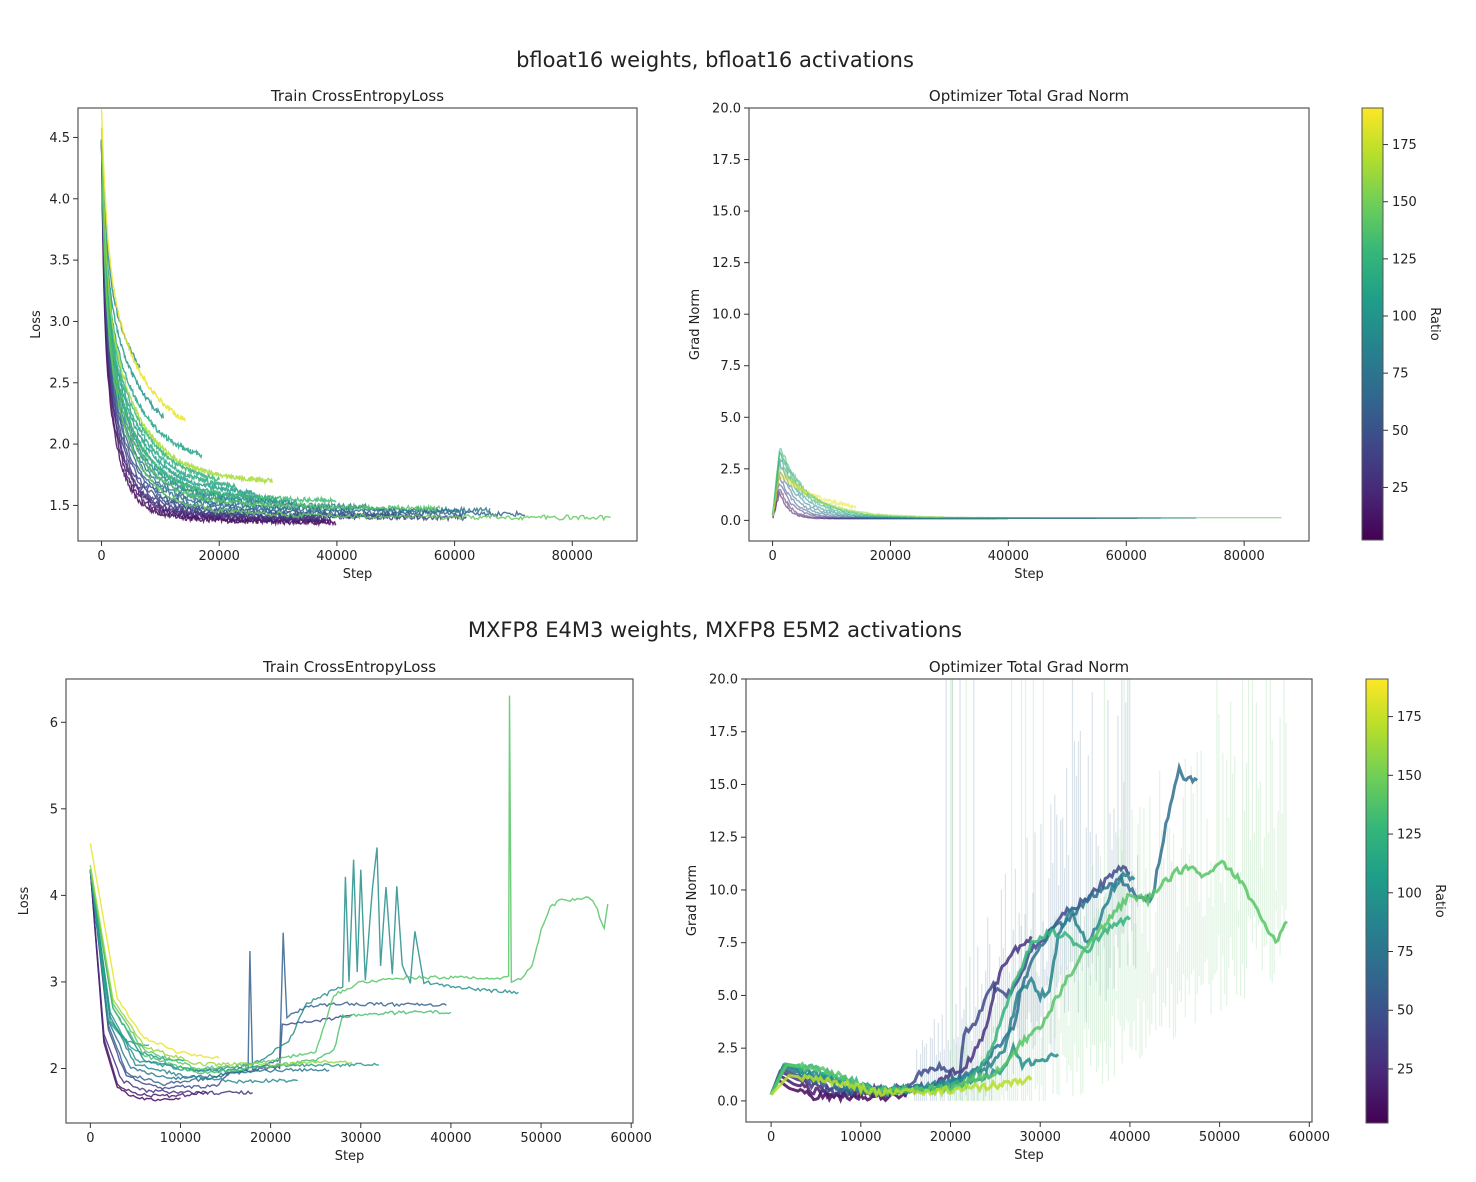 This screenshot has width=1476, height=1182. What do you see at coordinates (360, 1138) in the screenshot?
I see `x-tick-label: 30000` at bounding box center [360, 1138].